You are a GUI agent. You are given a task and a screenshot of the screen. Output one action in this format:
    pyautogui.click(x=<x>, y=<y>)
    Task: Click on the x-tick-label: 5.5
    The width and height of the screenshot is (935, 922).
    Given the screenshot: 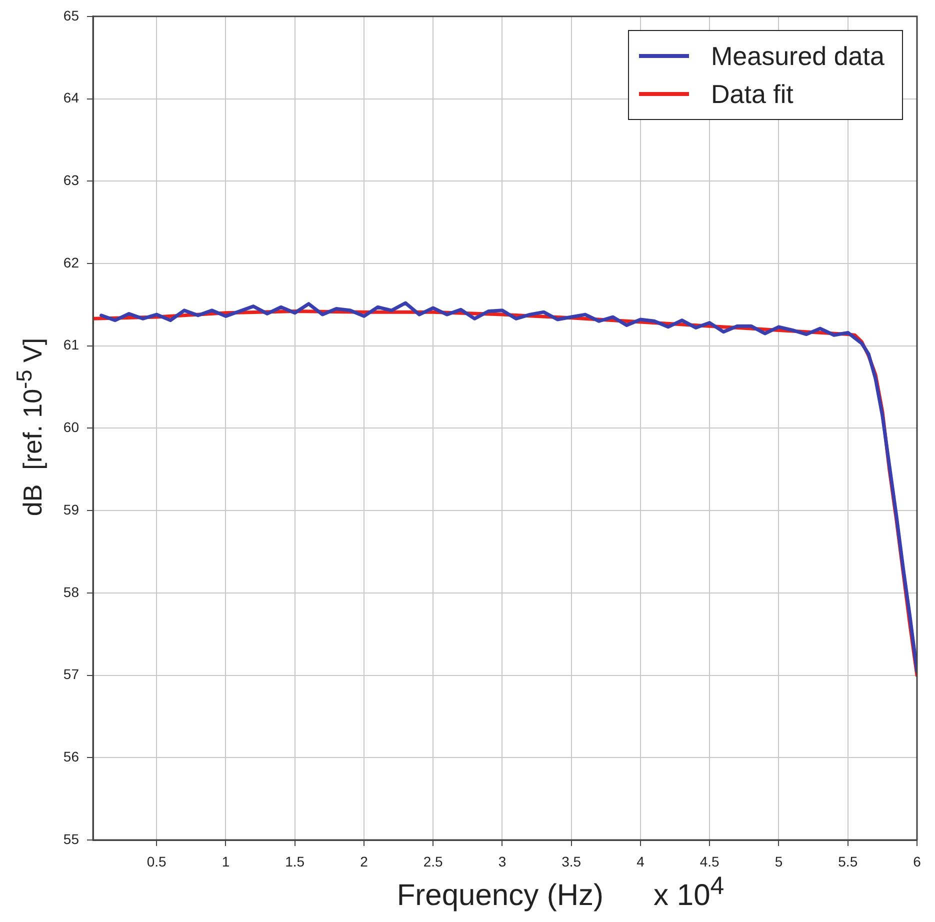 What is the action you would take?
    pyautogui.click(x=848, y=861)
    